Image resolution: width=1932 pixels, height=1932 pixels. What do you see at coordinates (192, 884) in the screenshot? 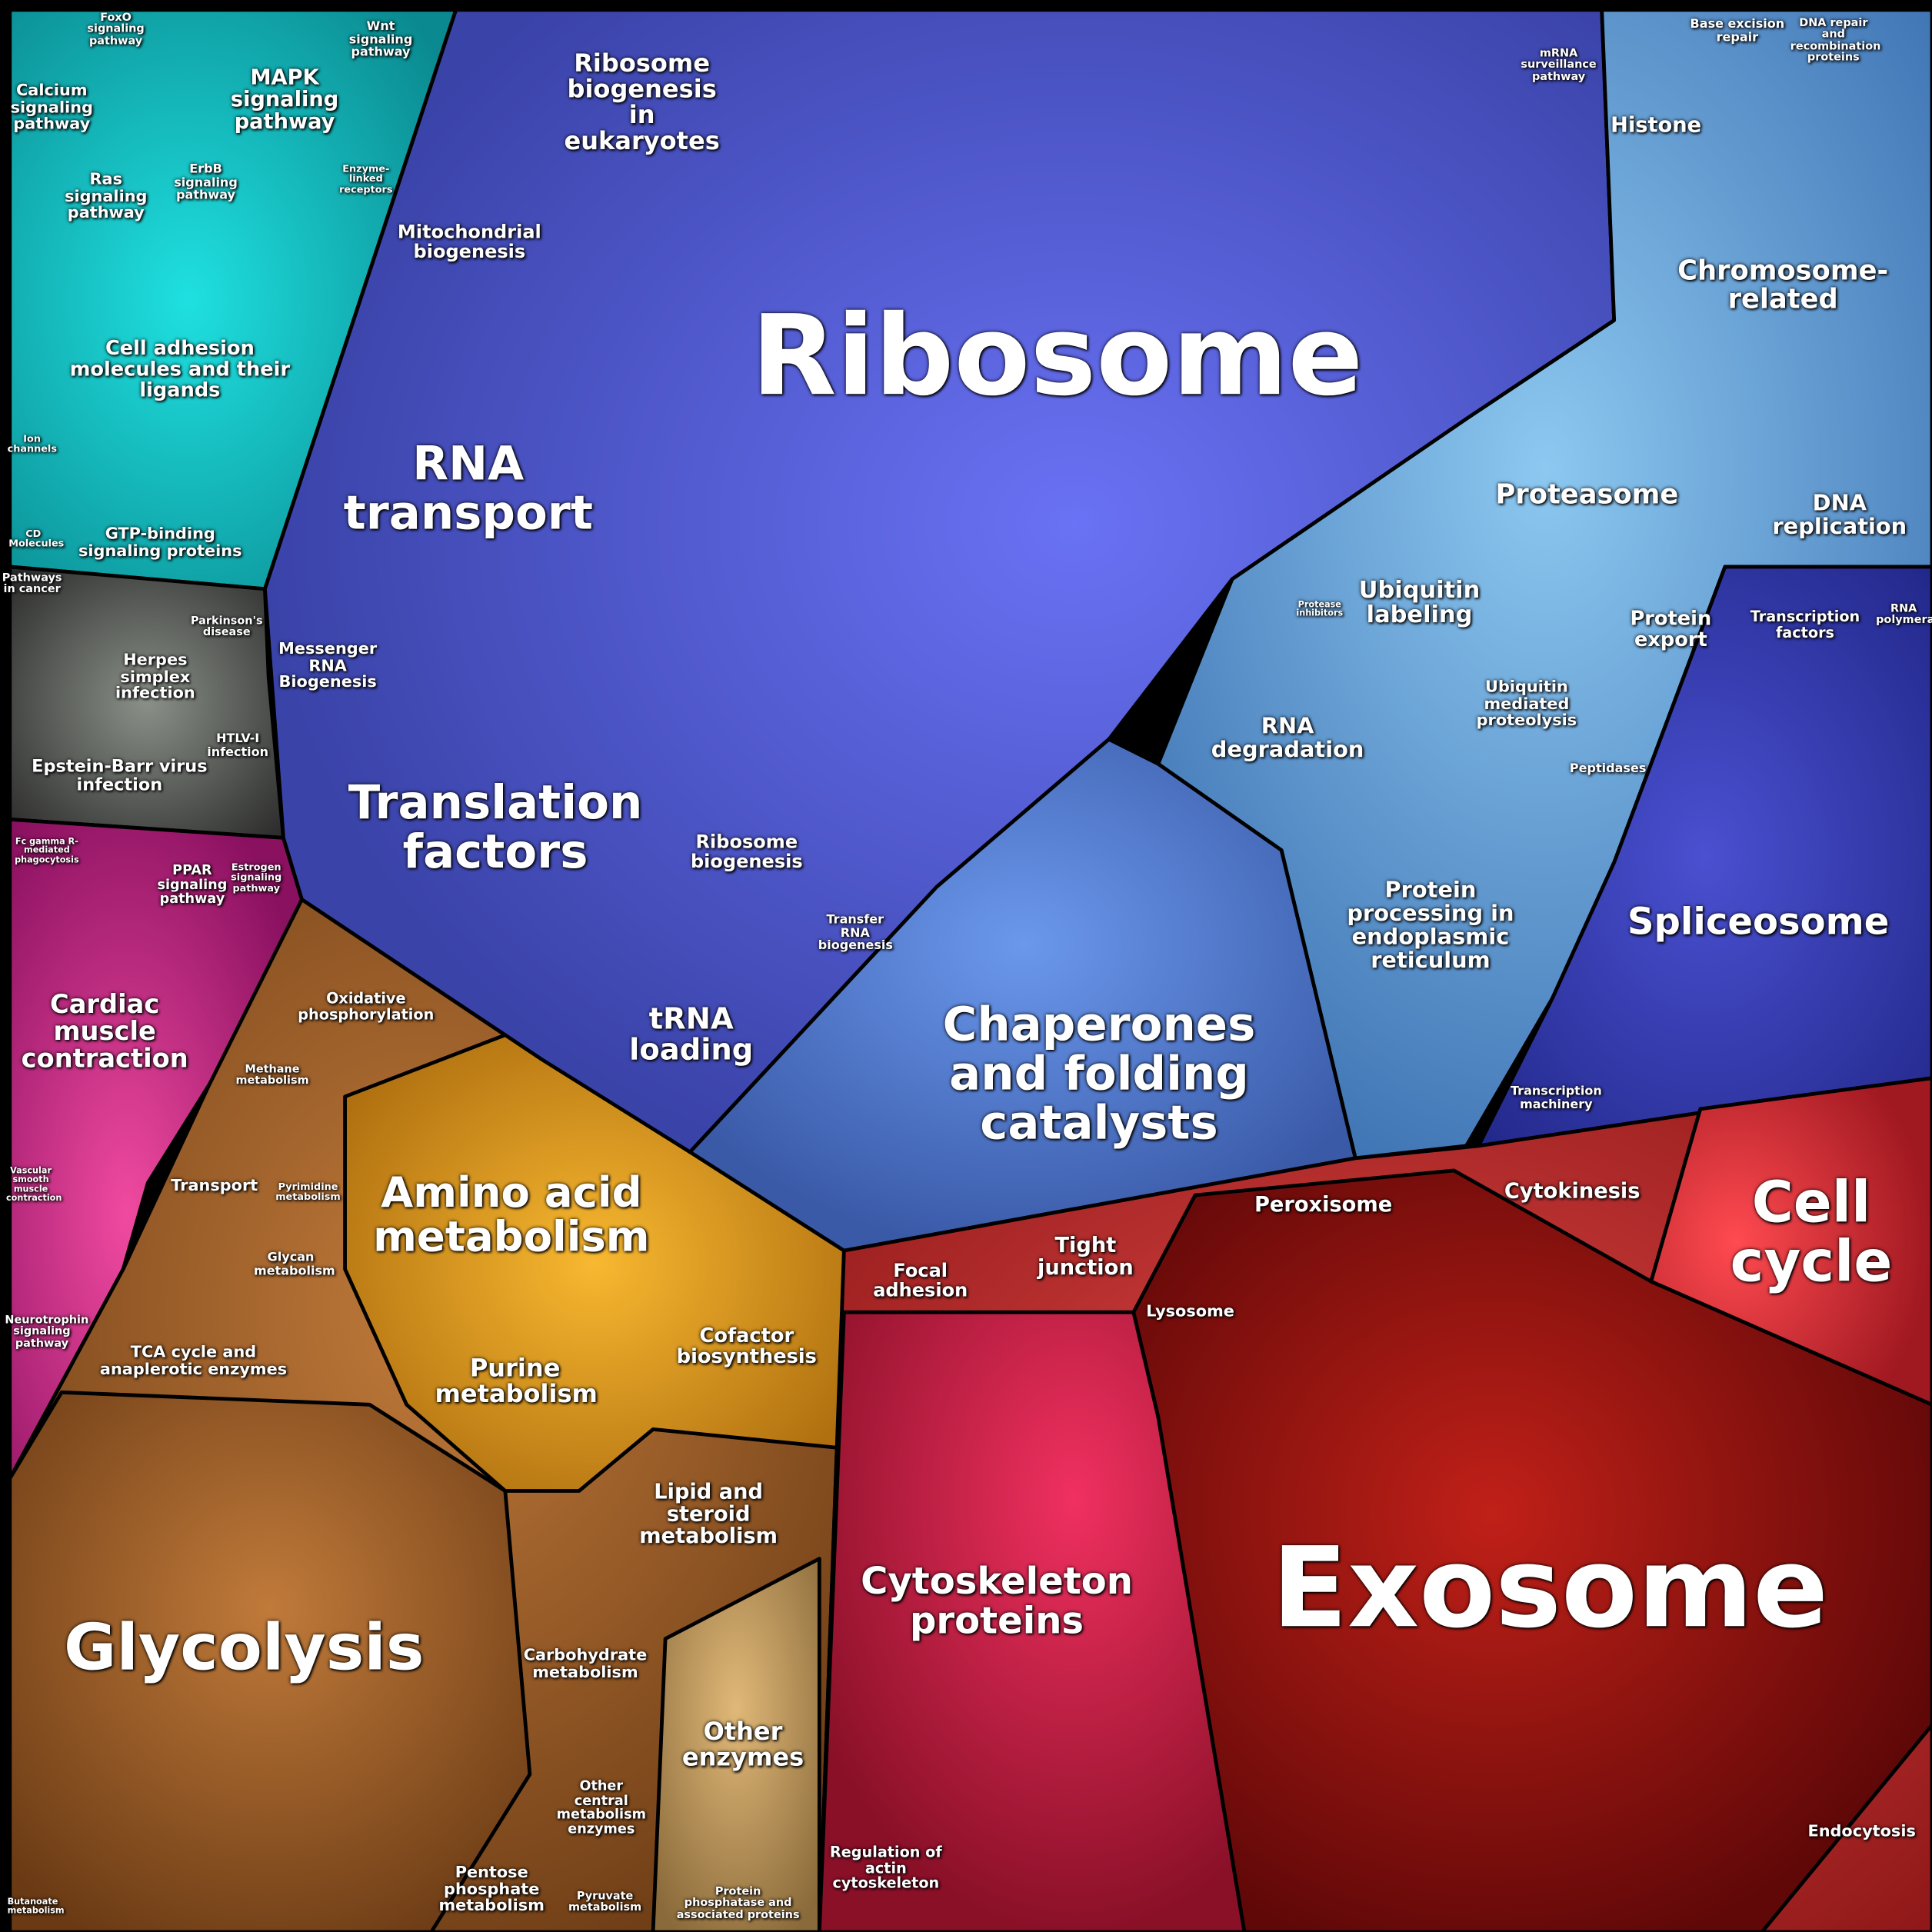
I see `region-label: PPAR signaling pathway` at bounding box center [192, 884].